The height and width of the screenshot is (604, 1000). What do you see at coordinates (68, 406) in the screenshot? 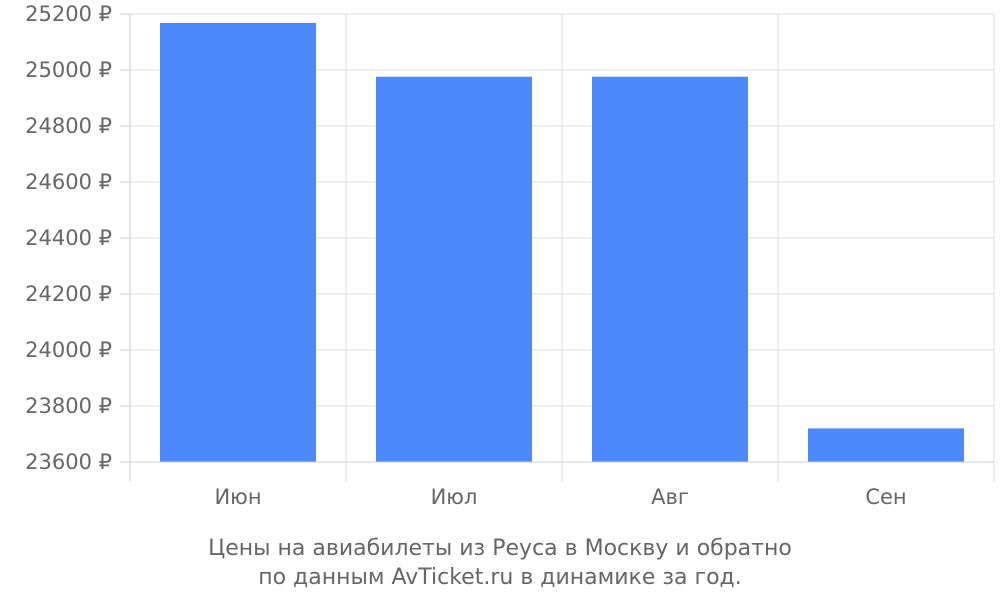
I see `y-tick-label: 23800 ₽` at bounding box center [68, 406].